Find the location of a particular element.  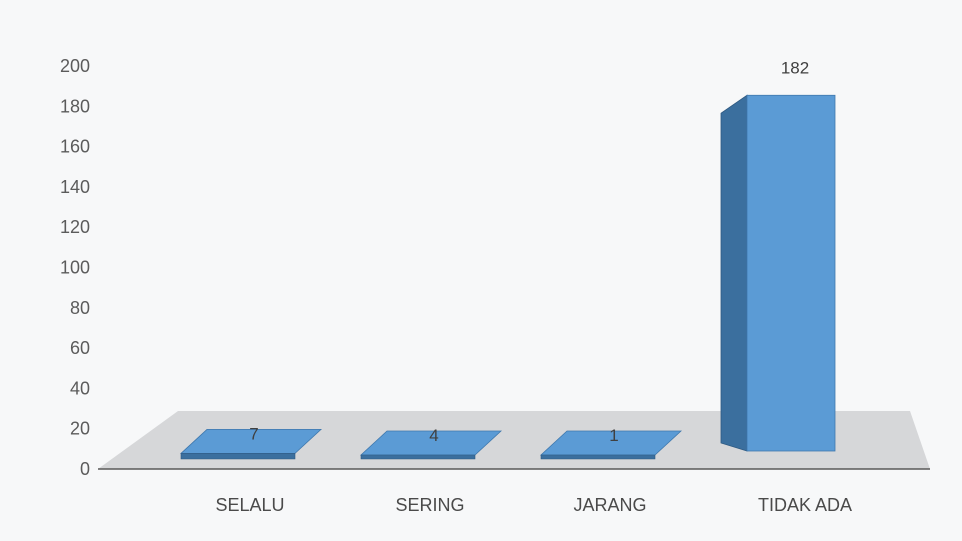

x-category-label: JARANG is located at coordinates (609, 505).